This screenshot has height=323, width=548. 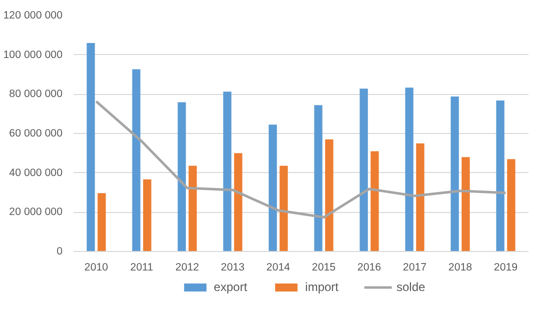 I want to click on x-tick-label: 2013, so click(x=232, y=268).